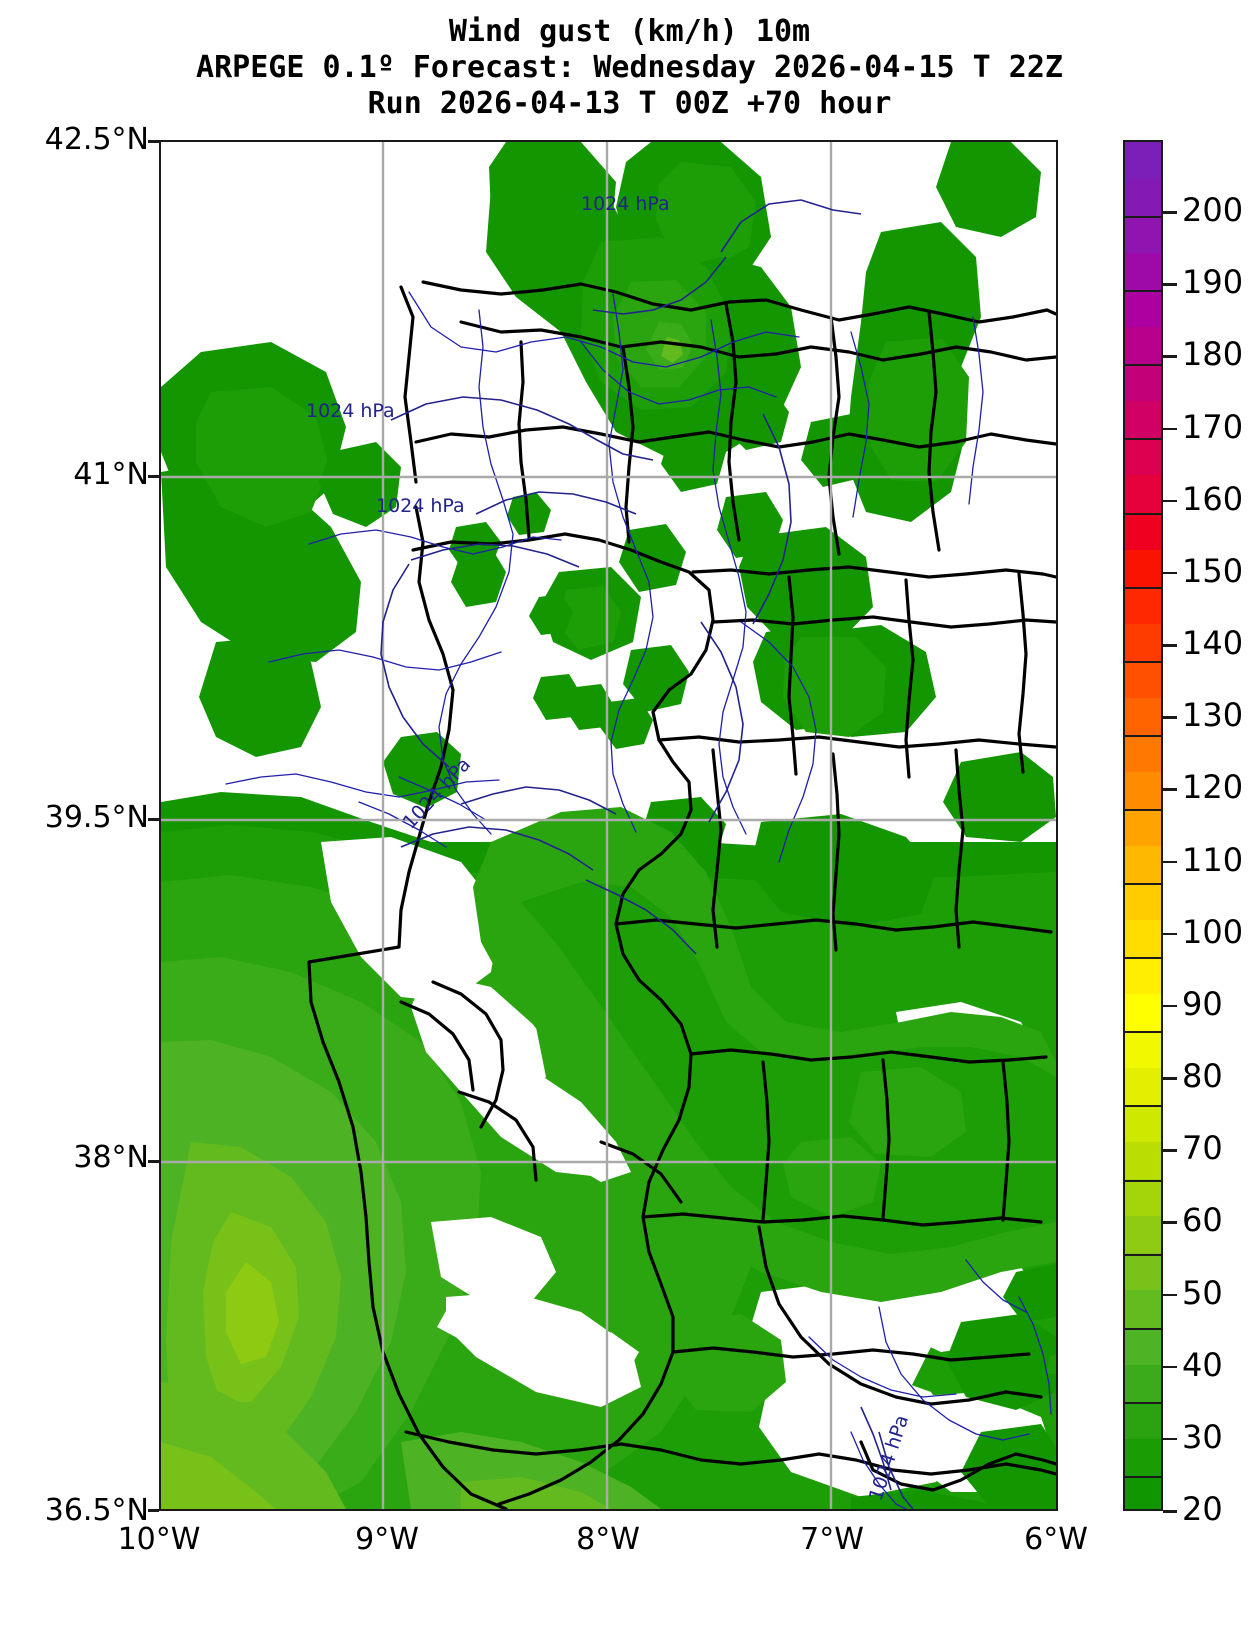 This screenshot has height=1646, width=1259. Describe the element at coordinates (350, 411) in the screenshot. I see `contour-label-1: 1024 hPa` at that location.